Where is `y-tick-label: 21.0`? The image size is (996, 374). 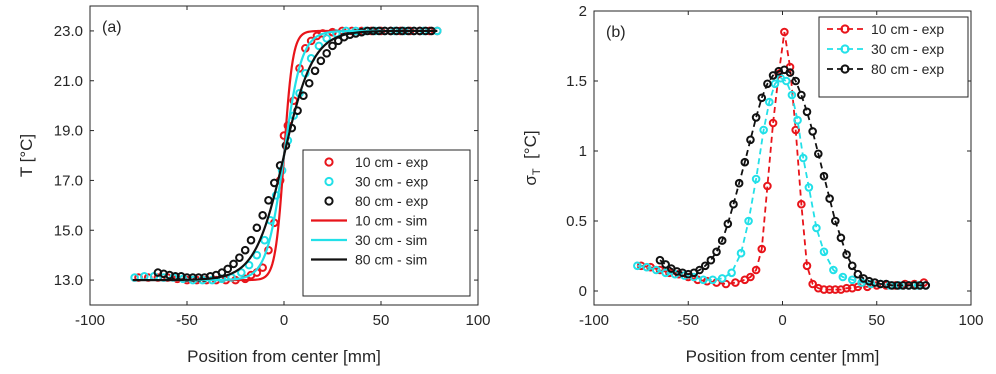
y-tick-label: 21.0 is located at coordinates (68, 81).